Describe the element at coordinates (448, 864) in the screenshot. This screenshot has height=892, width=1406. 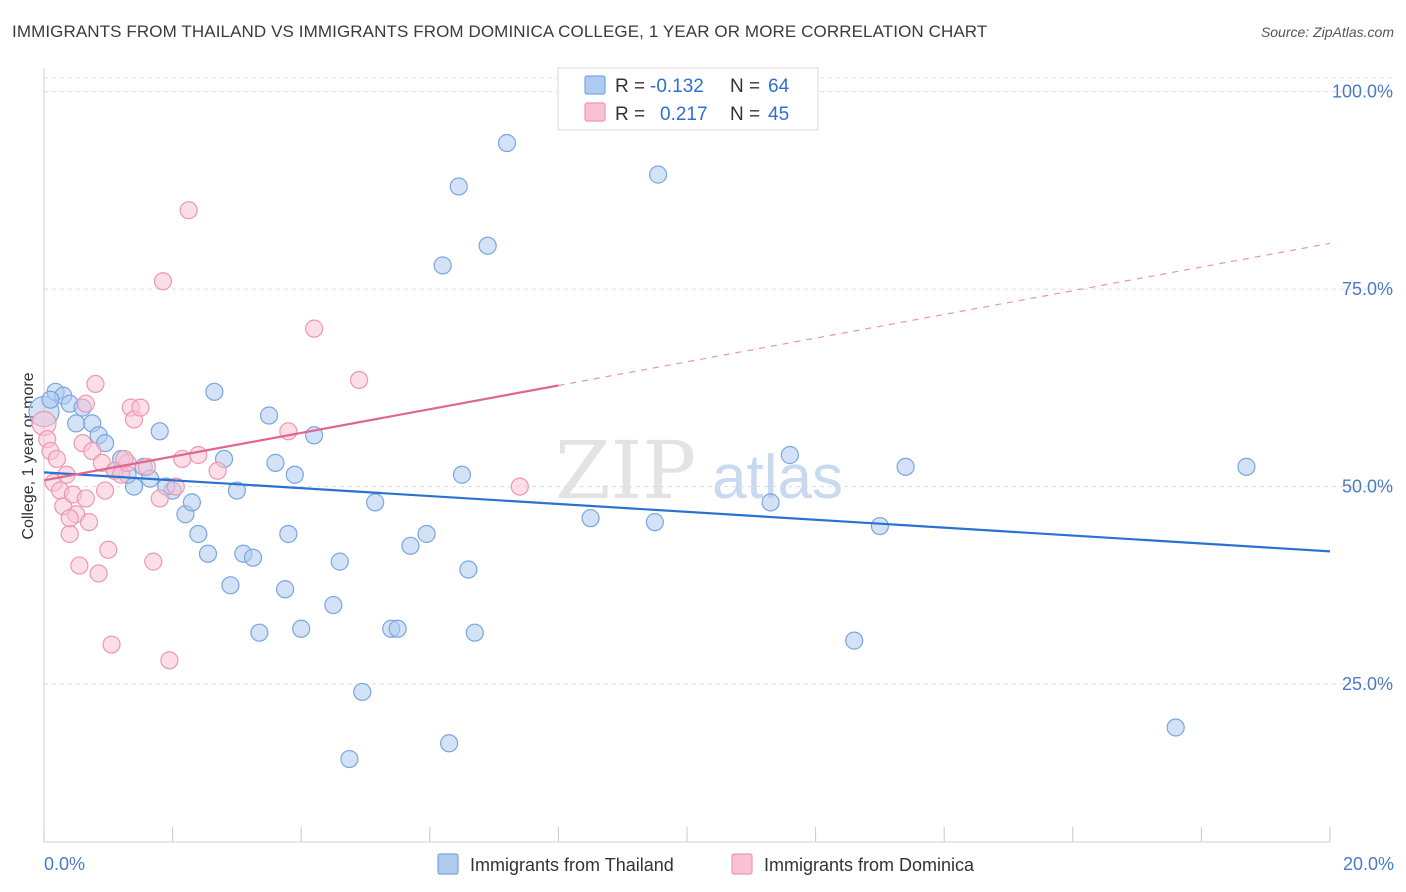
I see `legend-swatch-thailand` at that location.